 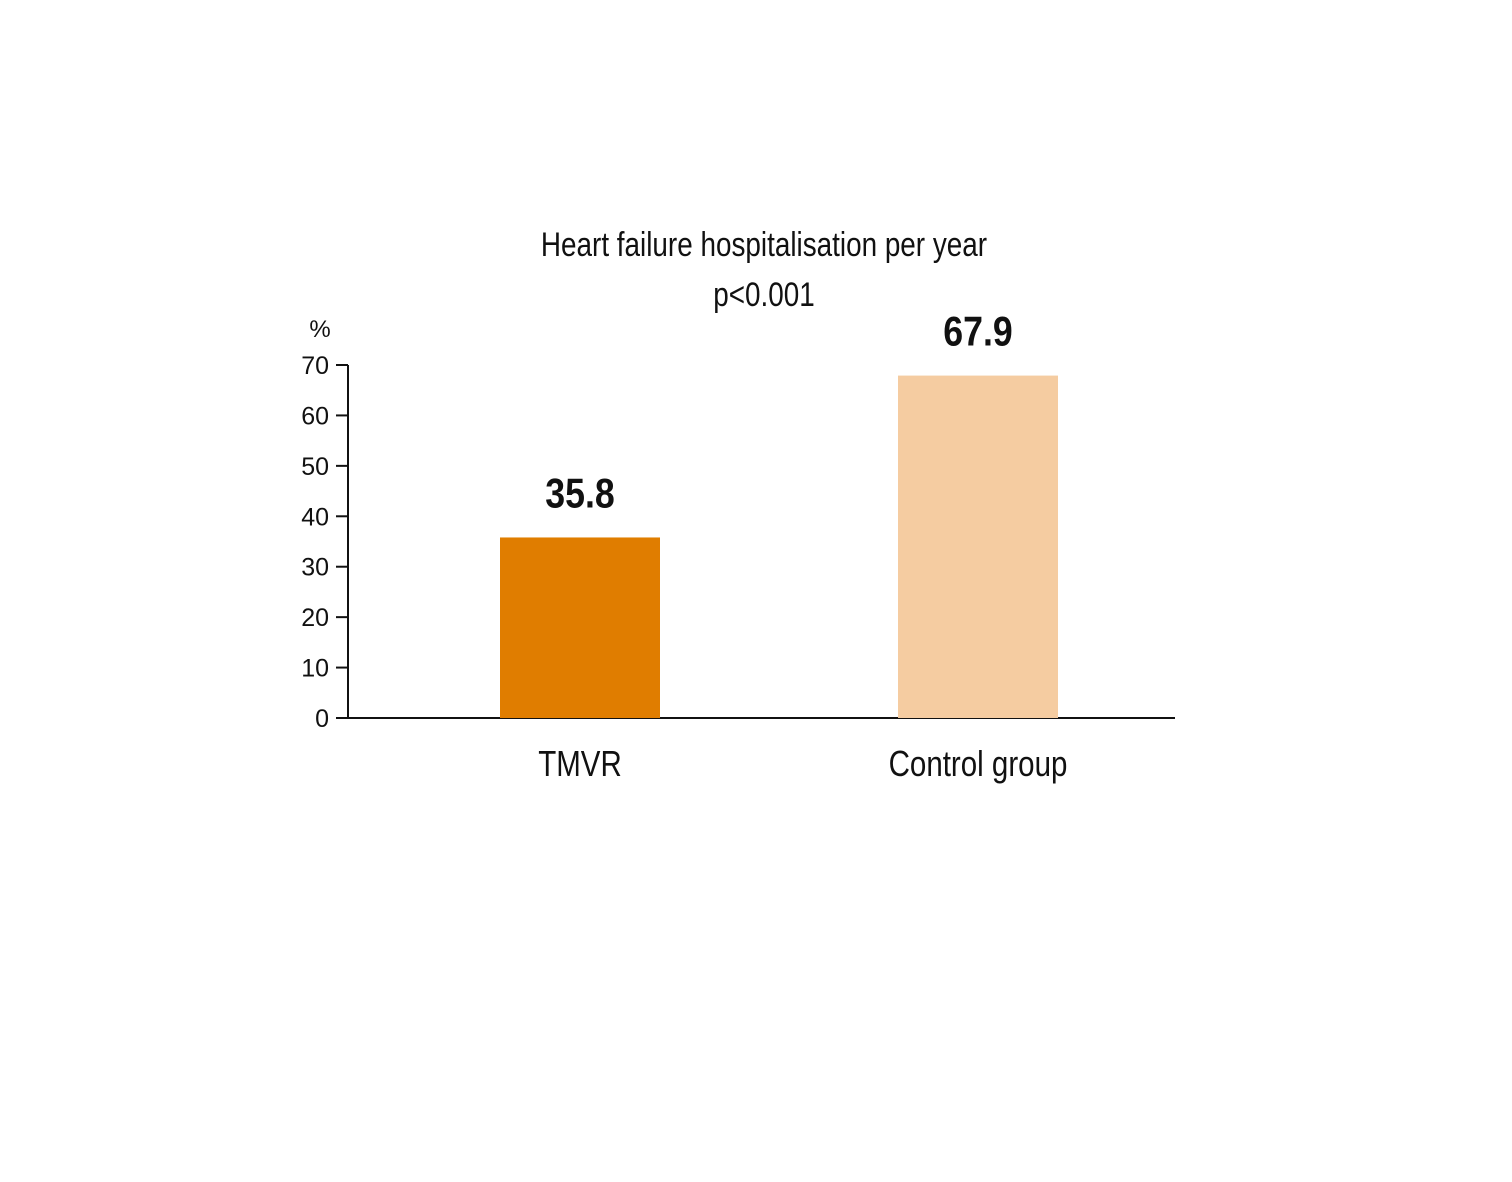 I want to click on chart-subtitle: p<0.001, so click(x=764, y=294).